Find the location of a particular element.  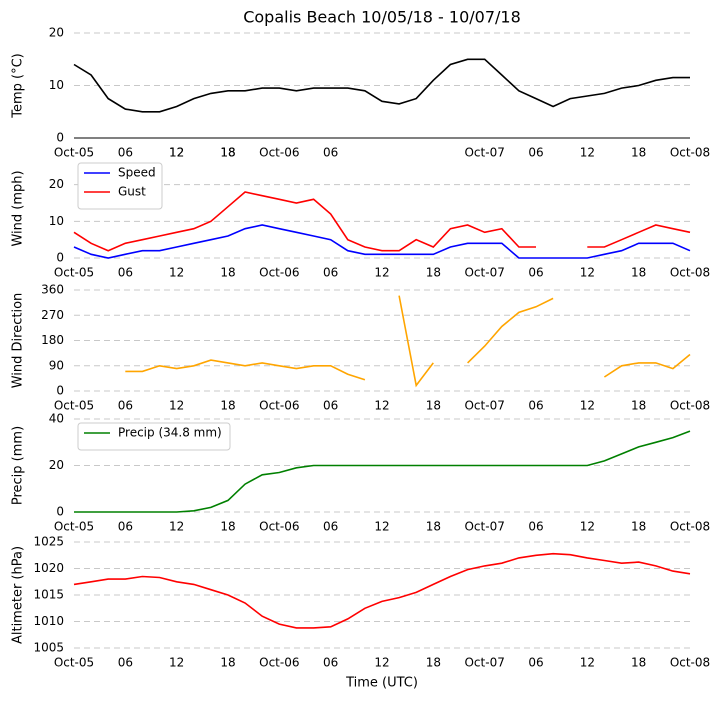

y-tick-label: 1015 is located at coordinates (48, 595).